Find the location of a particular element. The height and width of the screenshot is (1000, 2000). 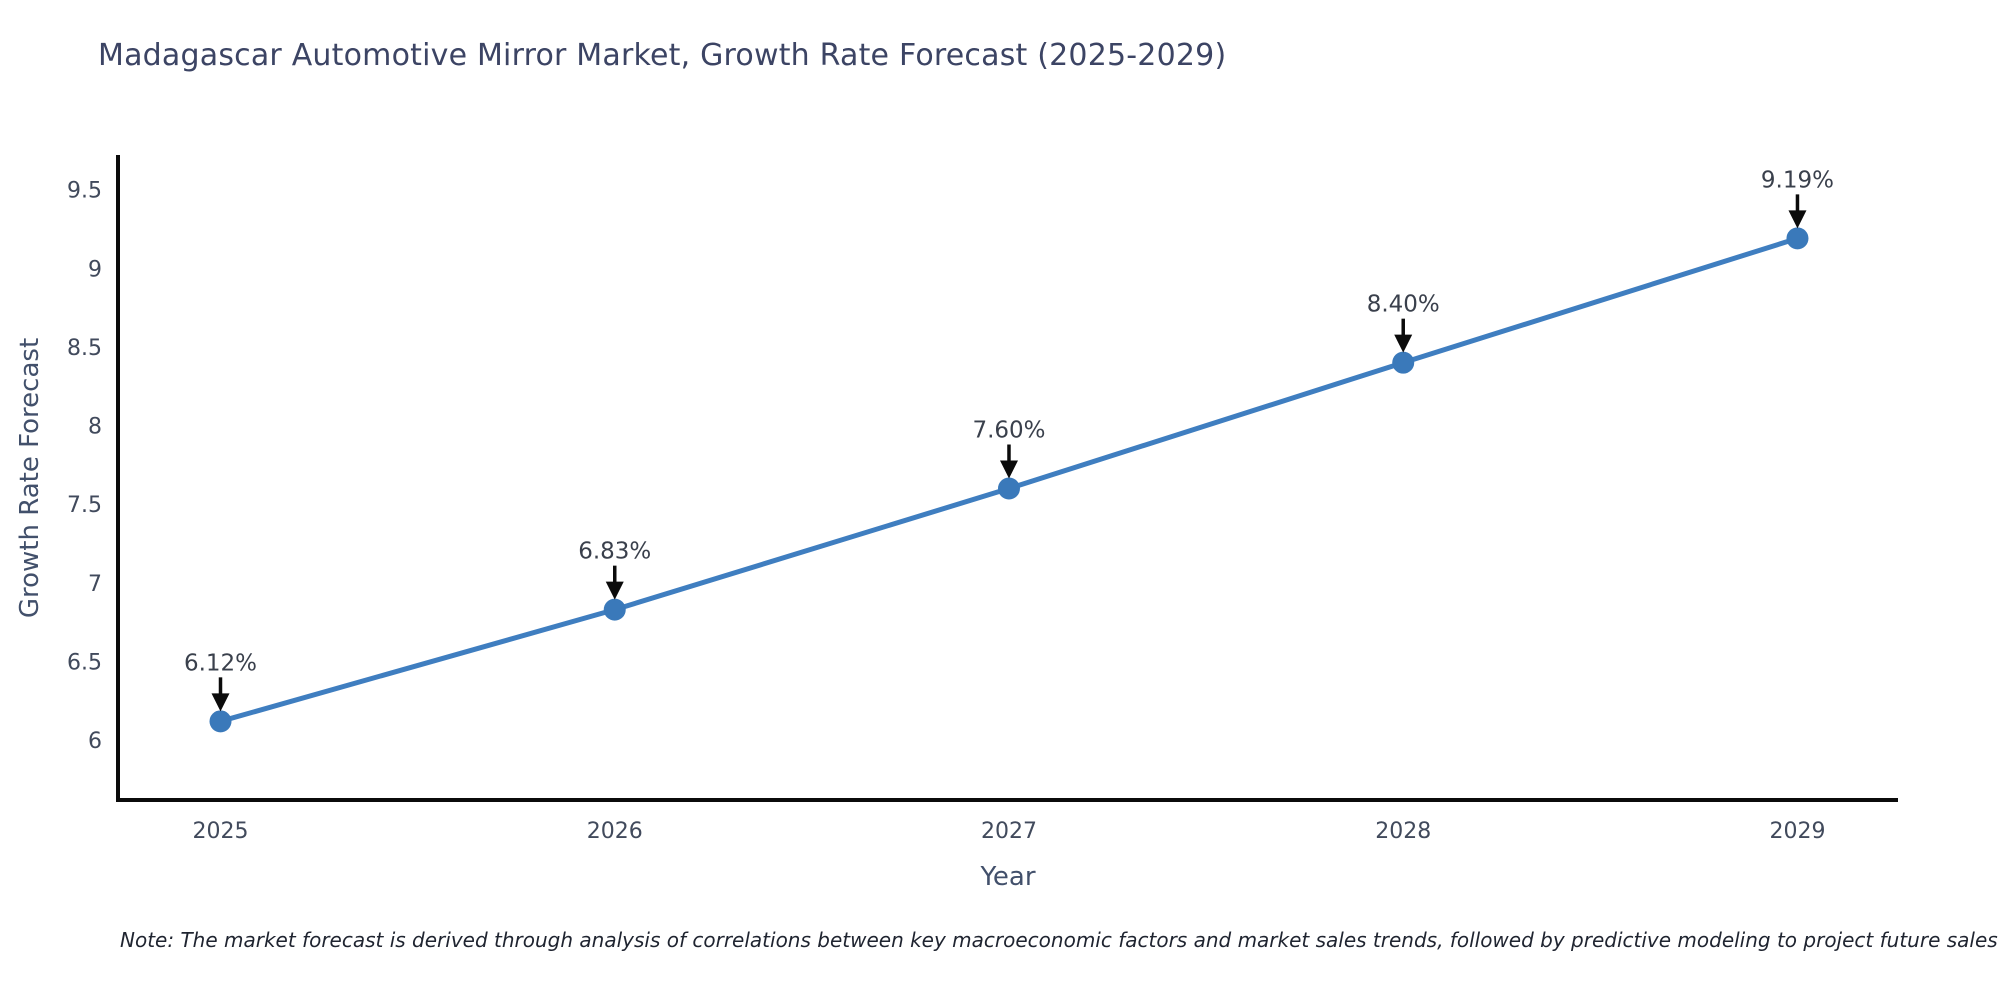

x-tick-label: 2029 is located at coordinates (1797, 831).